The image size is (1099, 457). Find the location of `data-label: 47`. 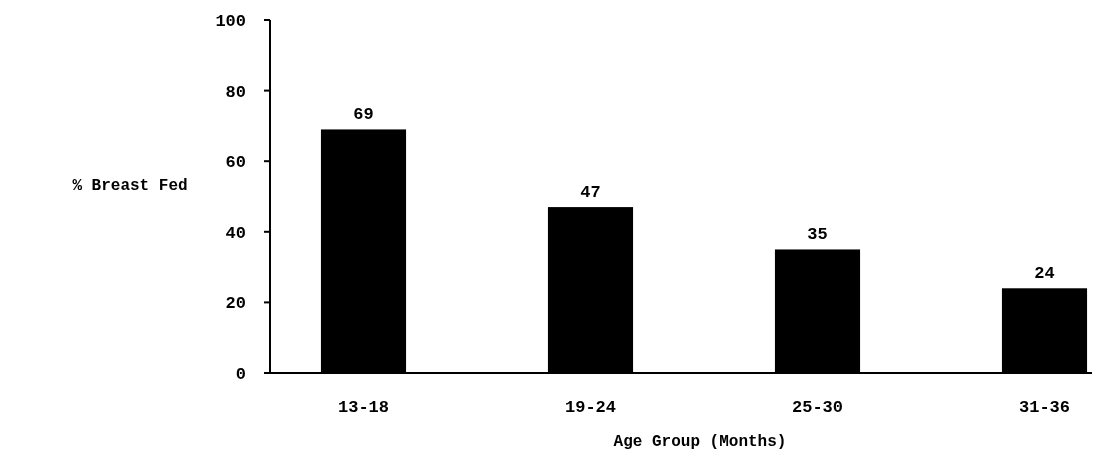

data-label: 47 is located at coordinates (590, 193).